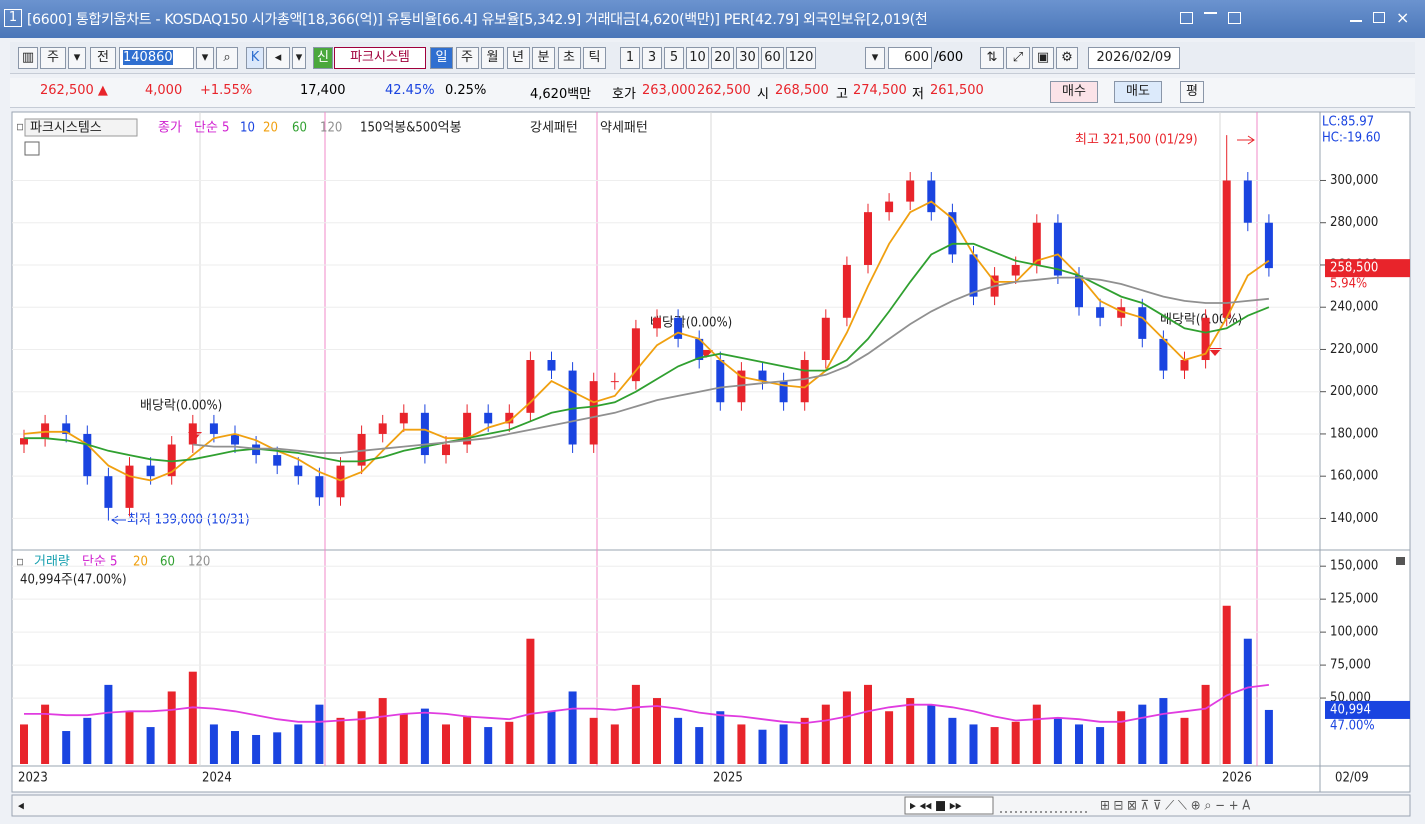  I want to click on sell-button: 매도, so click(1138, 92).